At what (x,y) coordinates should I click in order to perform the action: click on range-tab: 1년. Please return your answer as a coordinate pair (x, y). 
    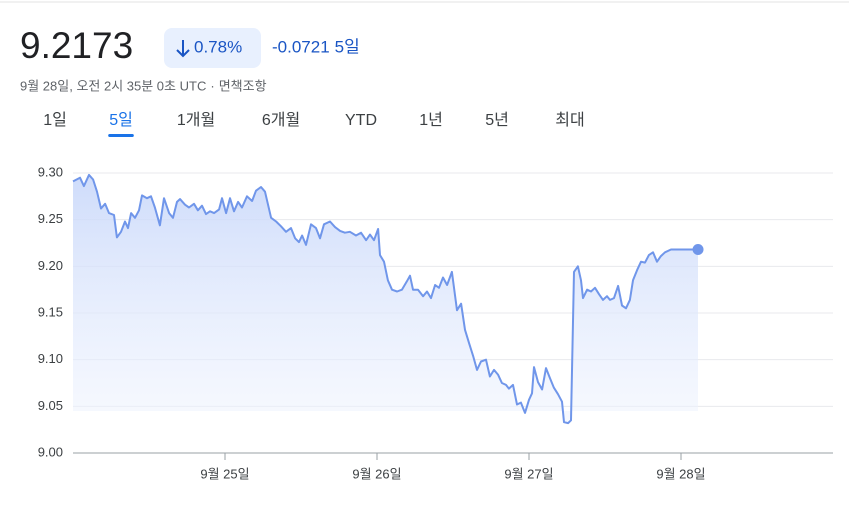
    Looking at the image, I should click on (431, 120).